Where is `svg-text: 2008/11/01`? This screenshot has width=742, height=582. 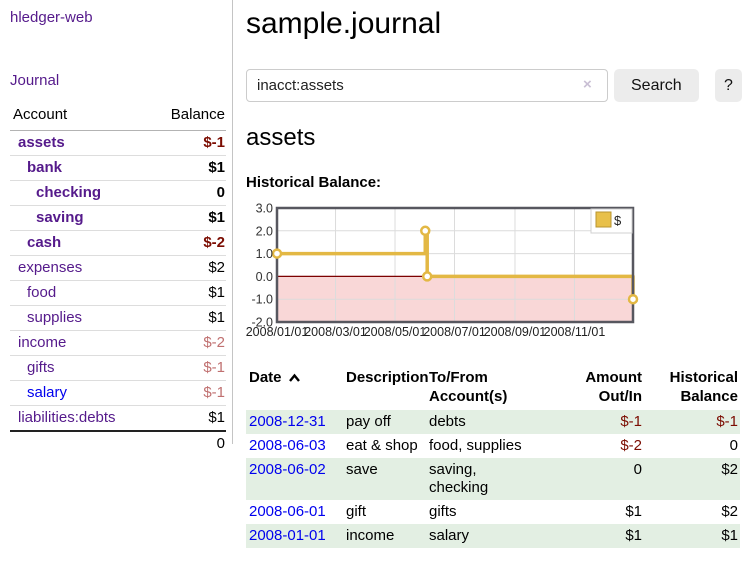 svg-text: 2008/11/01 is located at coordinates (575, 332).